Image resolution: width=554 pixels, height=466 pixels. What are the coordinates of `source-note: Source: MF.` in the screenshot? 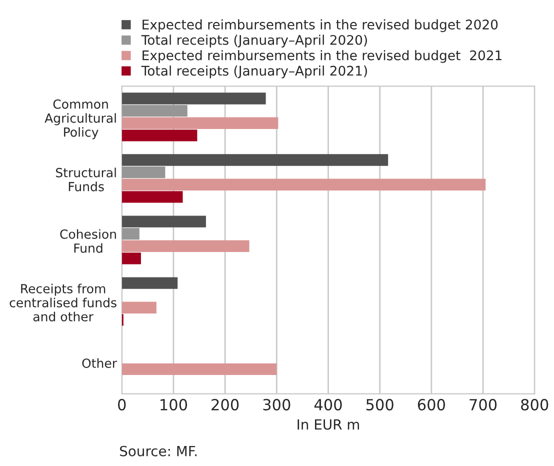 It's located at (158, 451).